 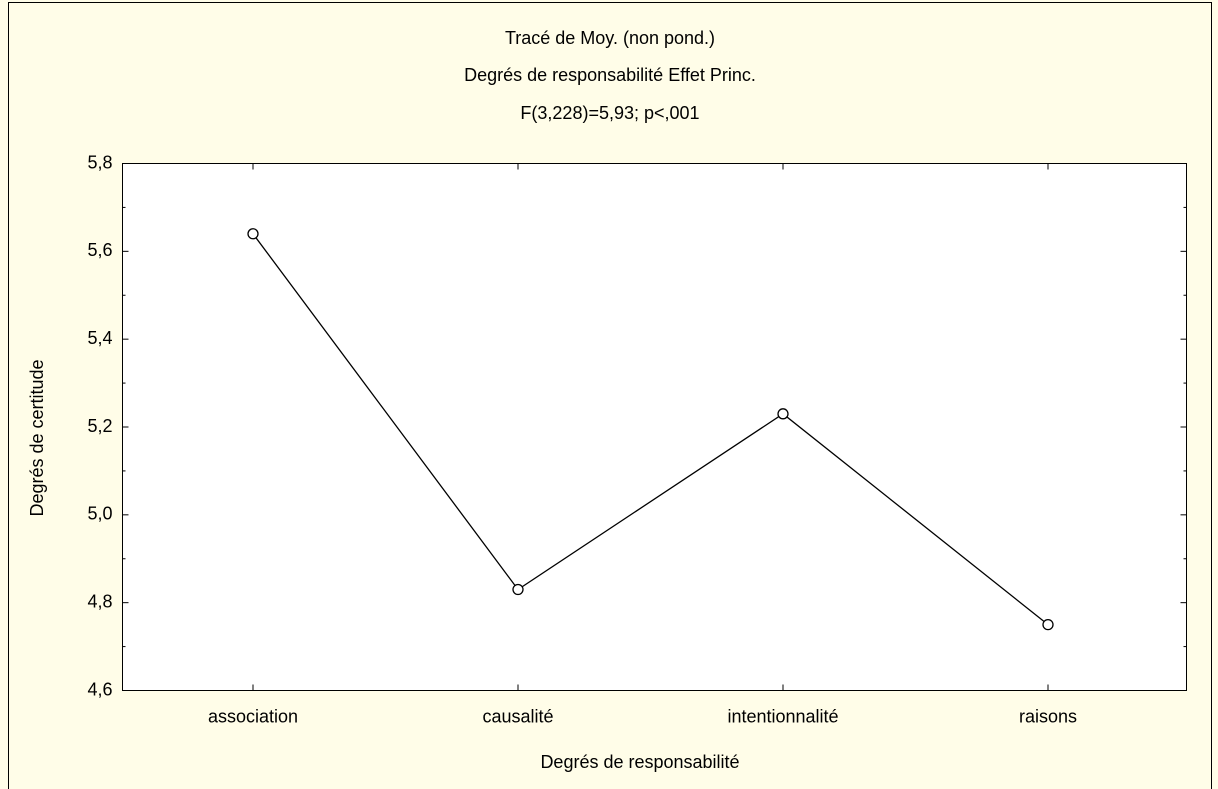 I want to click on y-tick-label: 5,6, so click(x=99, y=250).